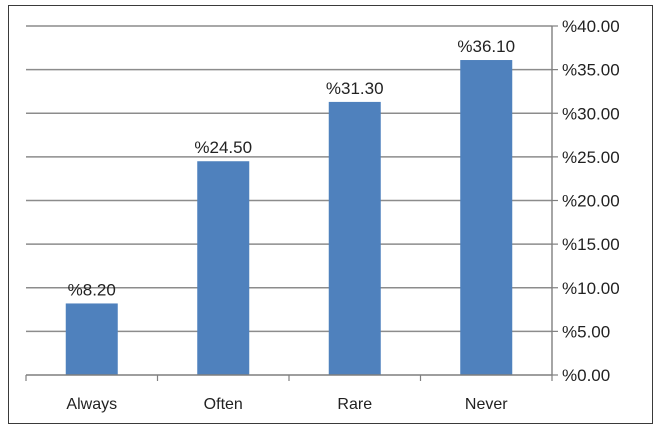 The width and height of the screenshot is (662, 430). Describe the element at coordinates (355, 88) in the screenshot. I see `data-label: %31.30` at that location.